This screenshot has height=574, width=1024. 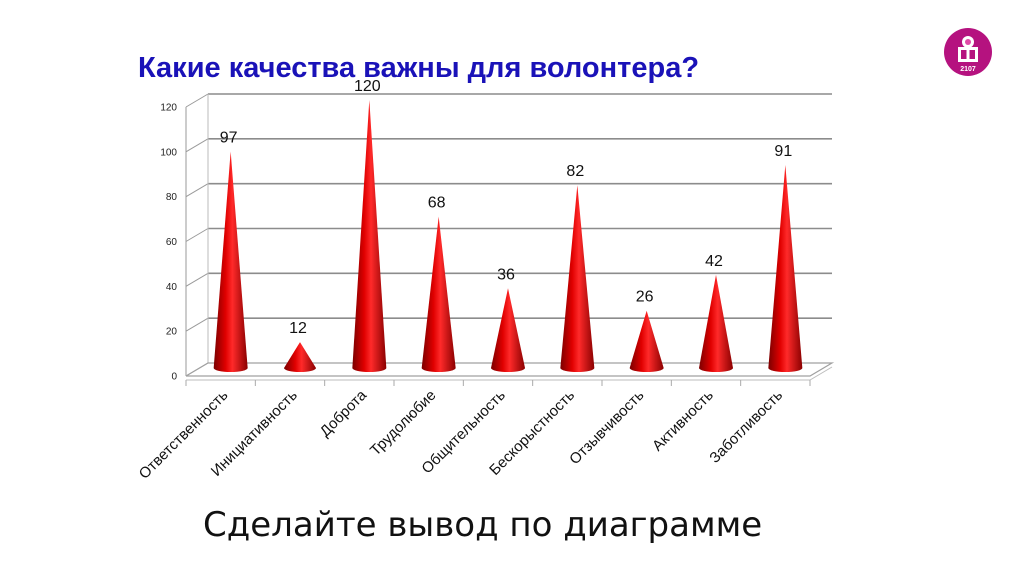 I want to click on x-tick-label: Заботливость, so click(x=746, y=427).